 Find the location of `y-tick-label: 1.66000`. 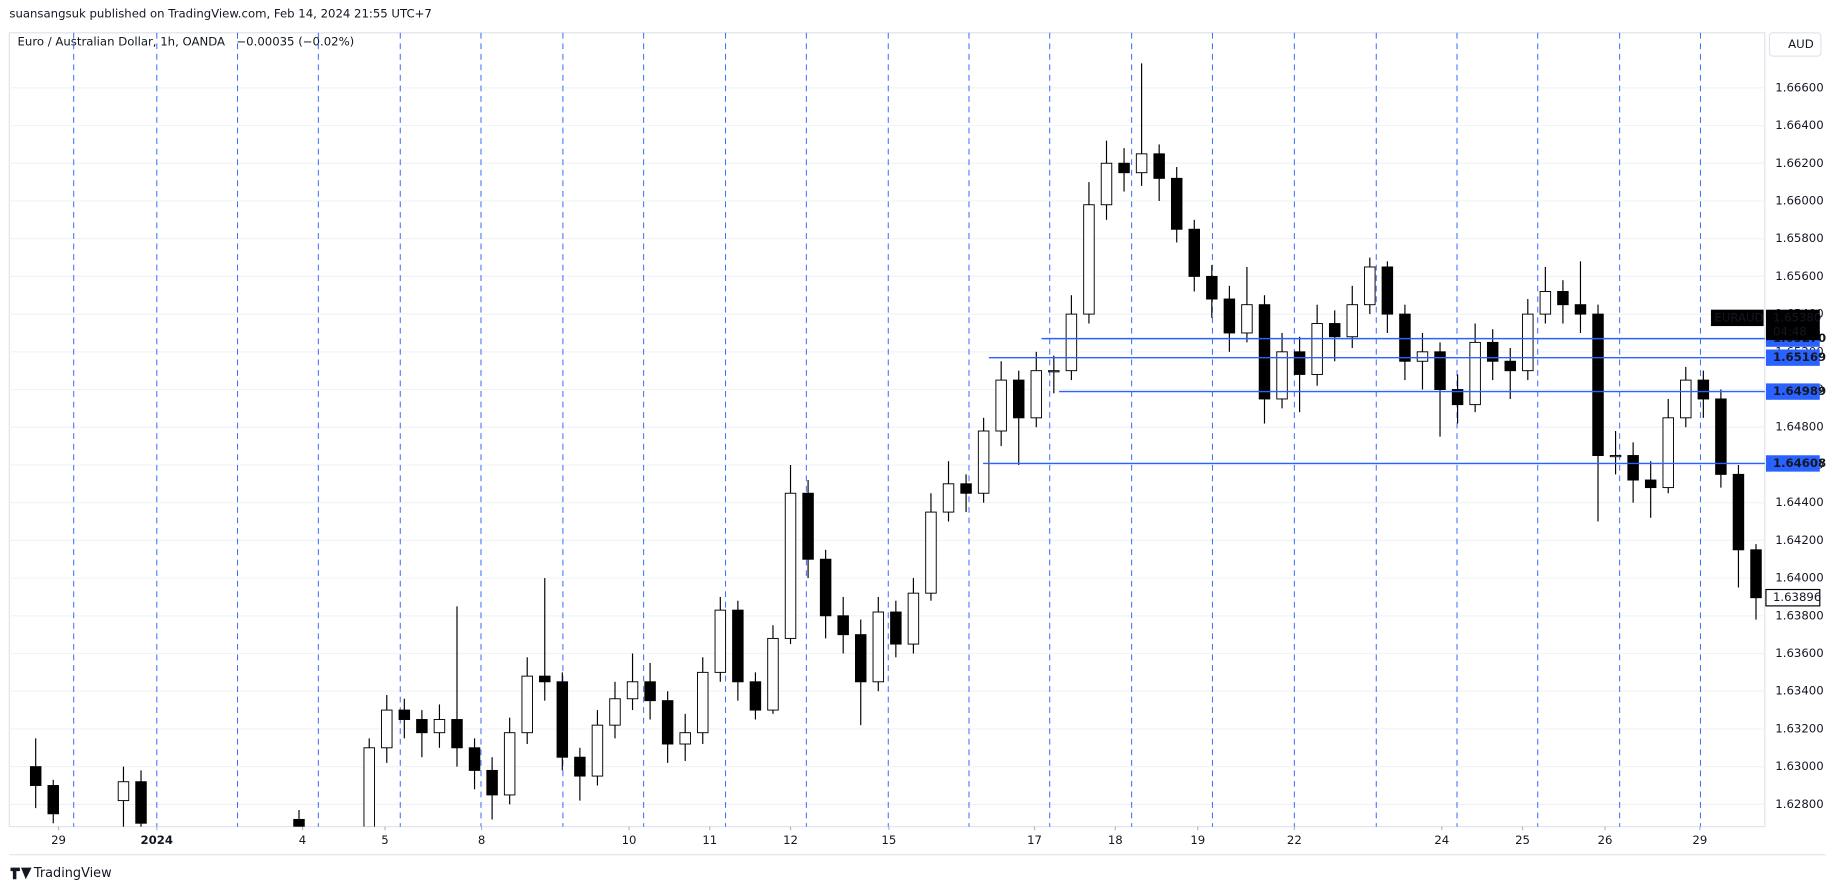

y-tick-label: 1.66000 is located at coordinates (1799, 200).